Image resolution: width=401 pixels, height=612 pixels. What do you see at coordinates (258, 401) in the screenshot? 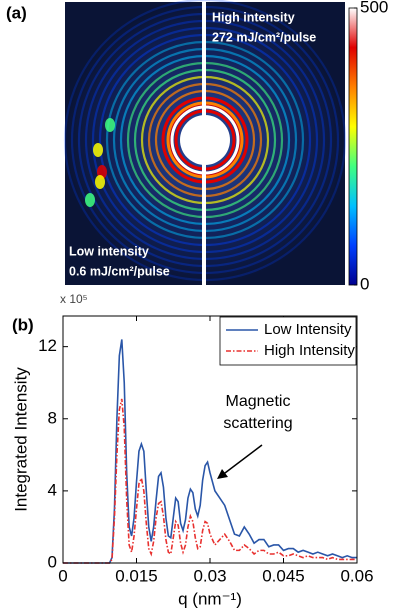
I see `annotation: Magnetic` at bounding box center [258, 401].